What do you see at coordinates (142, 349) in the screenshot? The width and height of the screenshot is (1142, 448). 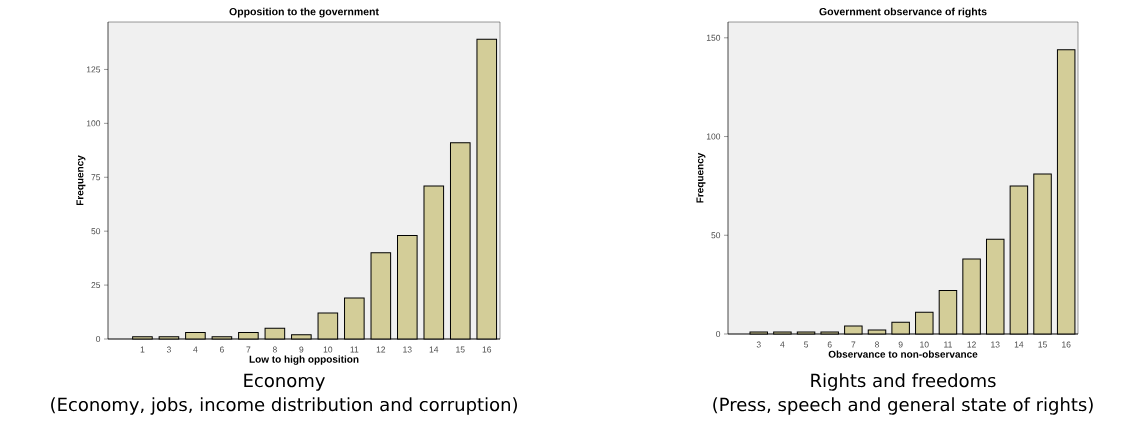 I see `x-tick-label: 1` at bounding box center [142, 349].